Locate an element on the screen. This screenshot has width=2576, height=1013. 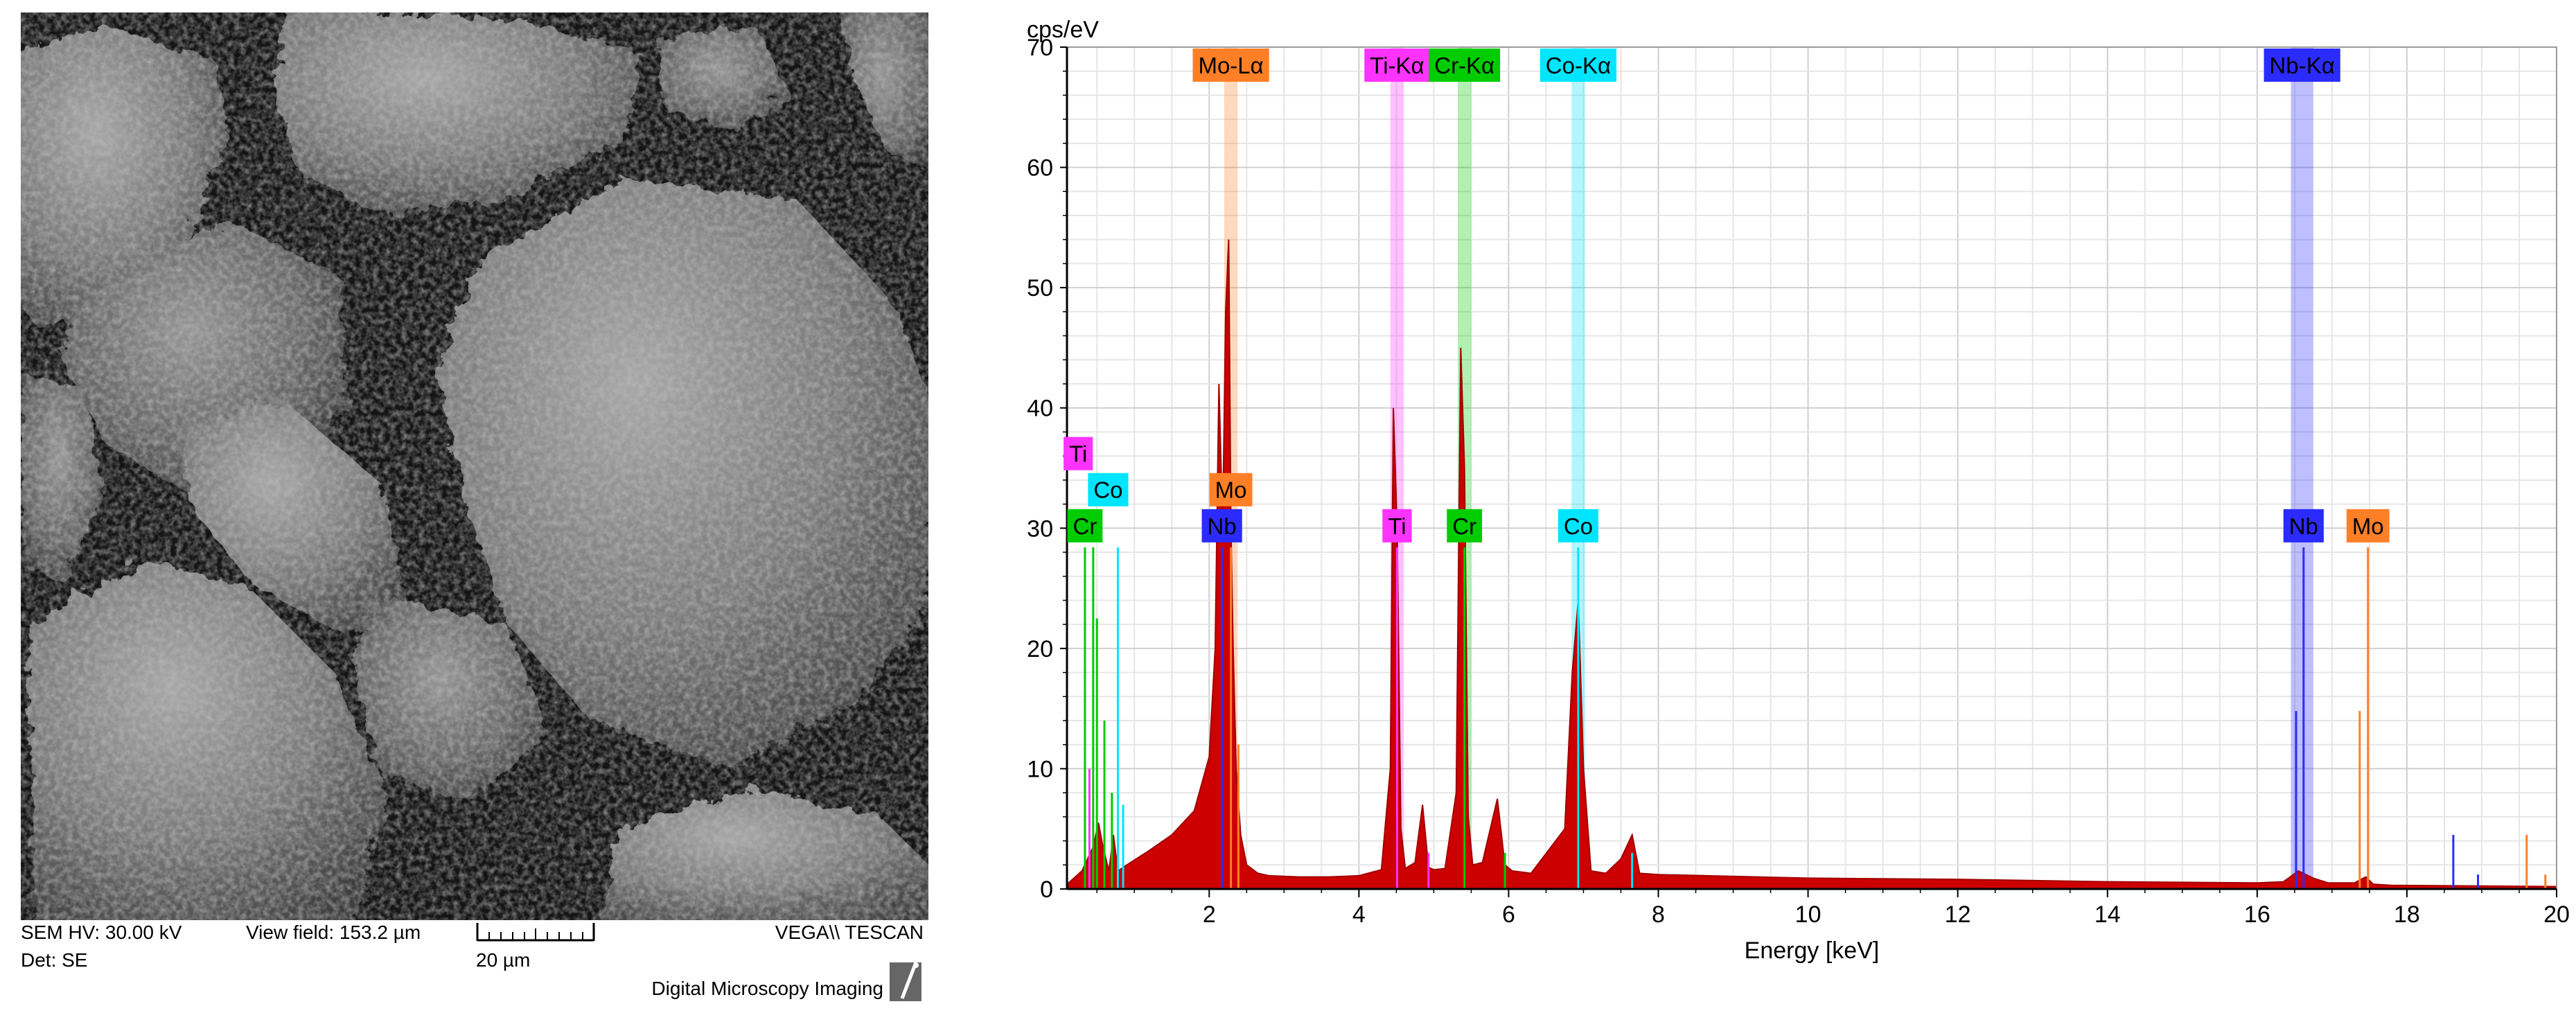
element-label: Cr-Kα is located at coordinates (1465, 65).